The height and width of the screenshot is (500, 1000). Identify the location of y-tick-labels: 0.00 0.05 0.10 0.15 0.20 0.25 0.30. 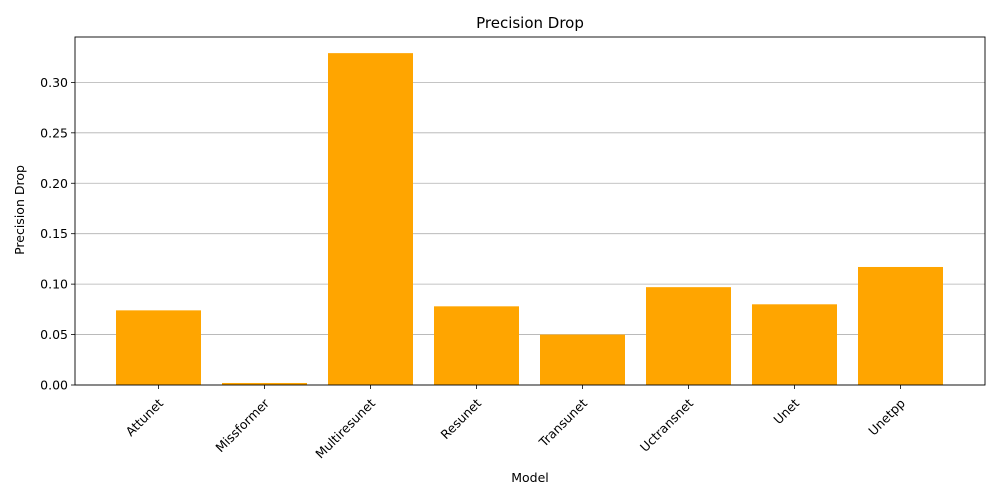
(54, 234).